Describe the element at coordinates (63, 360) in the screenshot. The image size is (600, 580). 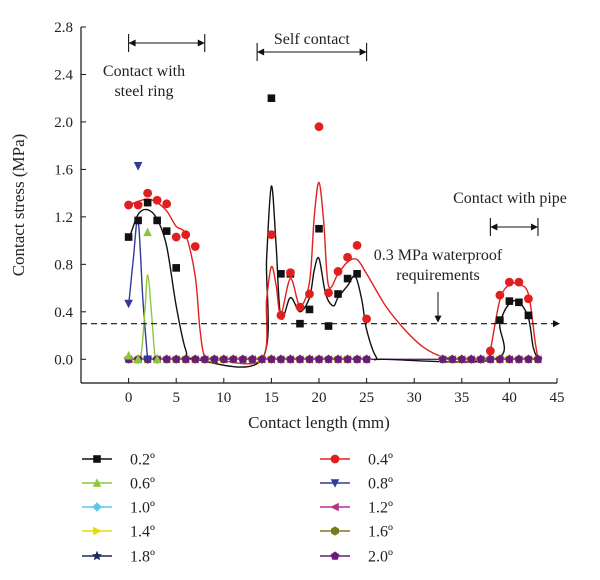
I see `y-tick-label: 0.0` at that location.